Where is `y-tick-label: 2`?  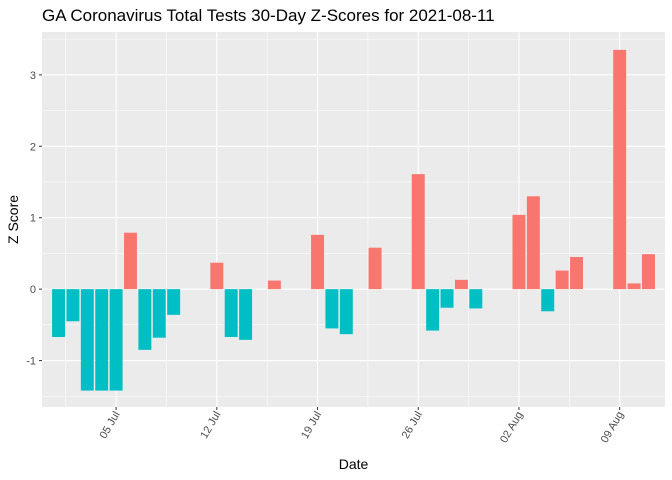
y-tick-label: 2 is located at coordinates (33, 147).